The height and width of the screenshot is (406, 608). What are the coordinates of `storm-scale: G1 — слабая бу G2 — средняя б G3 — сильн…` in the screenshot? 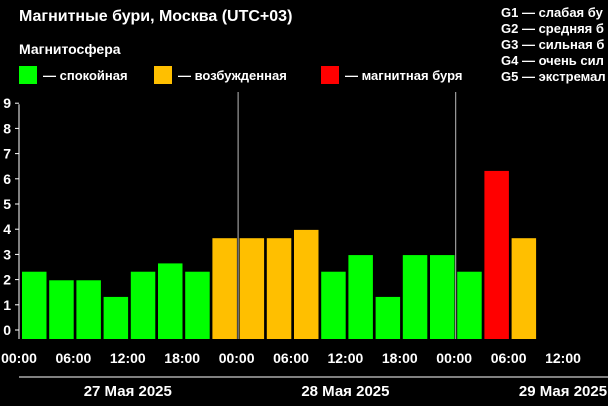 It's located at (553, 45).